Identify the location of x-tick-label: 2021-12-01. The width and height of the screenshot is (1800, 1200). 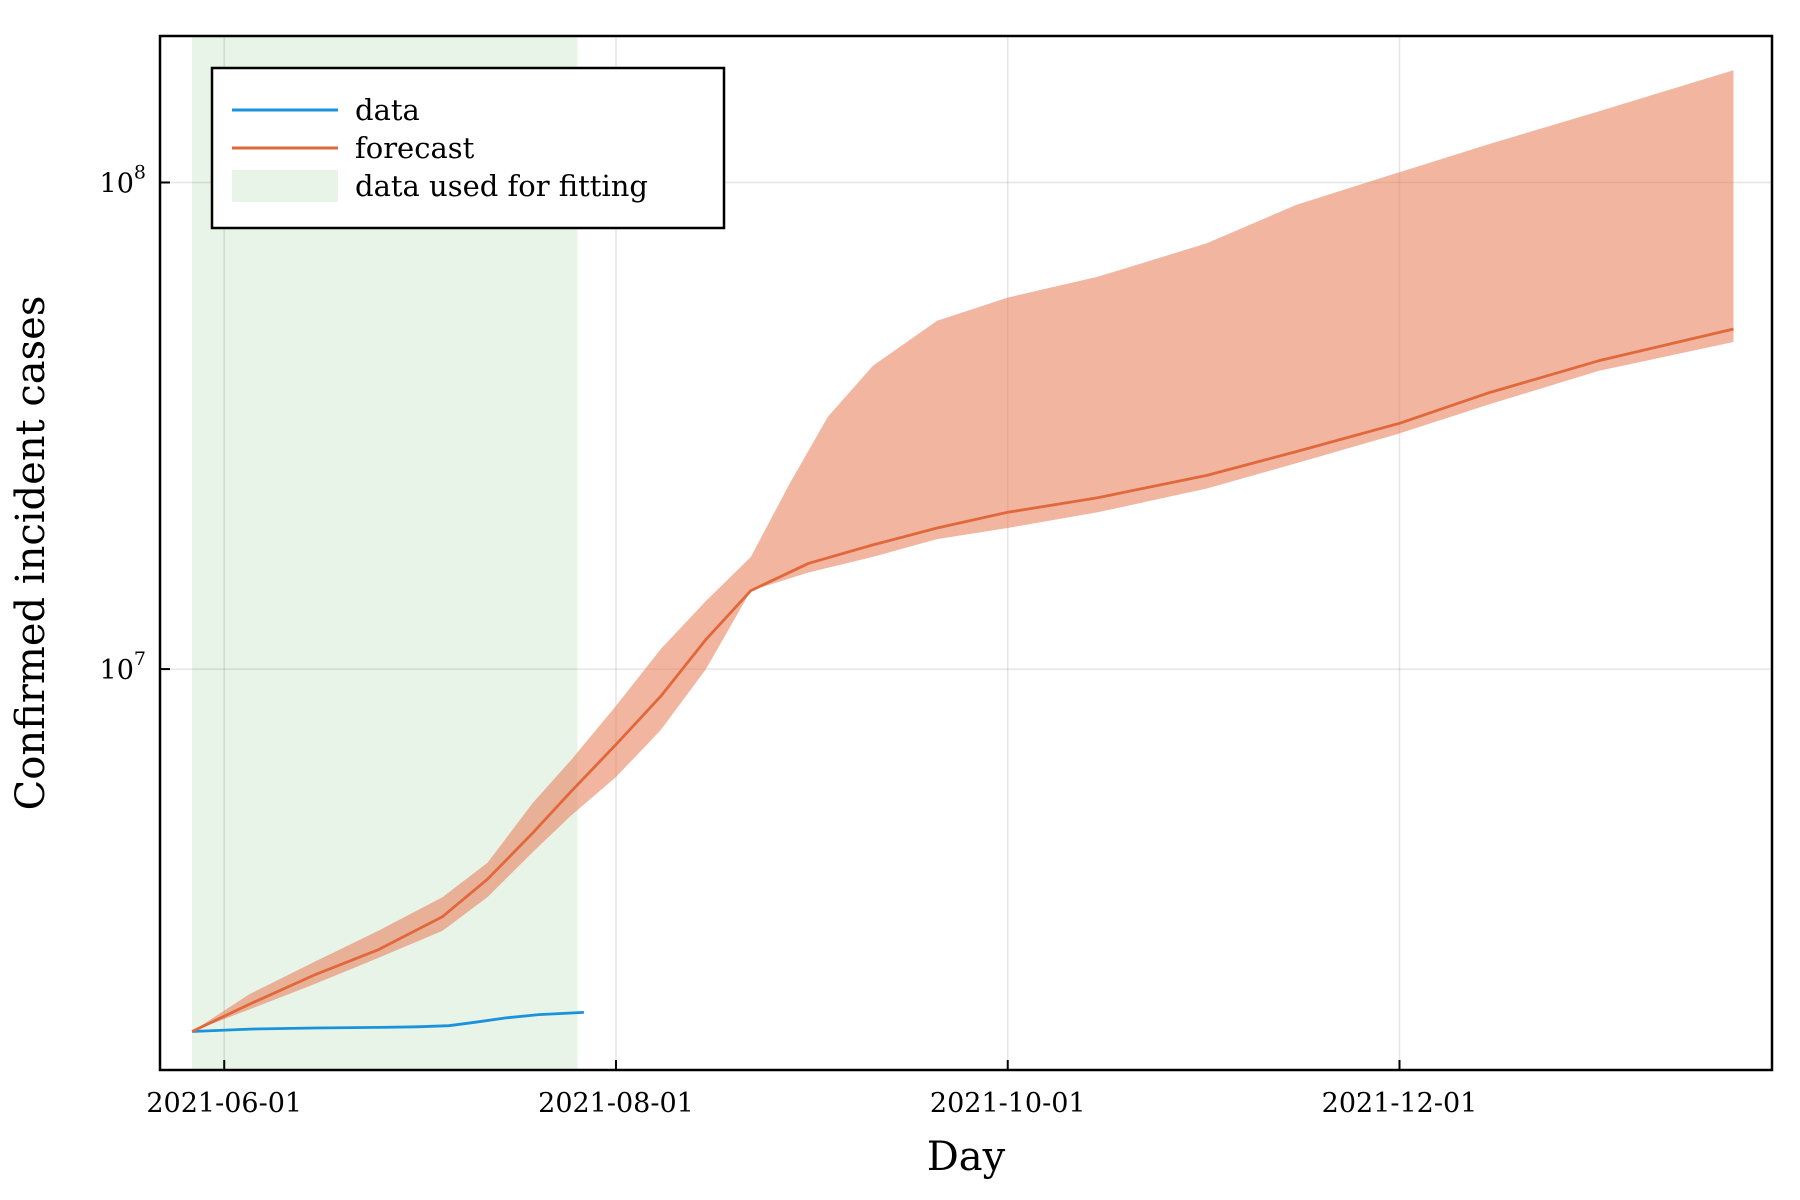
(1400, 1103).